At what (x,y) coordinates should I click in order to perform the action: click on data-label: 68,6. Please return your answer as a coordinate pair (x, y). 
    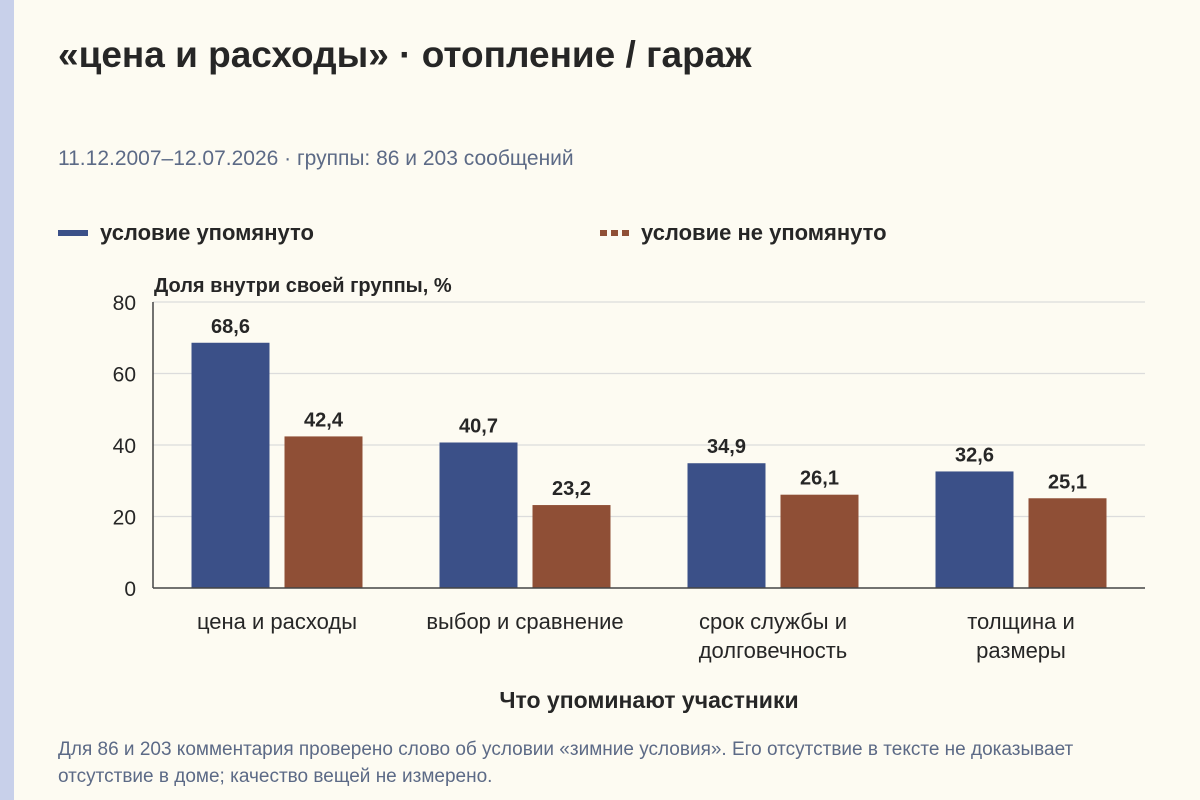
    Looking at the image, I should click on (230, 327).